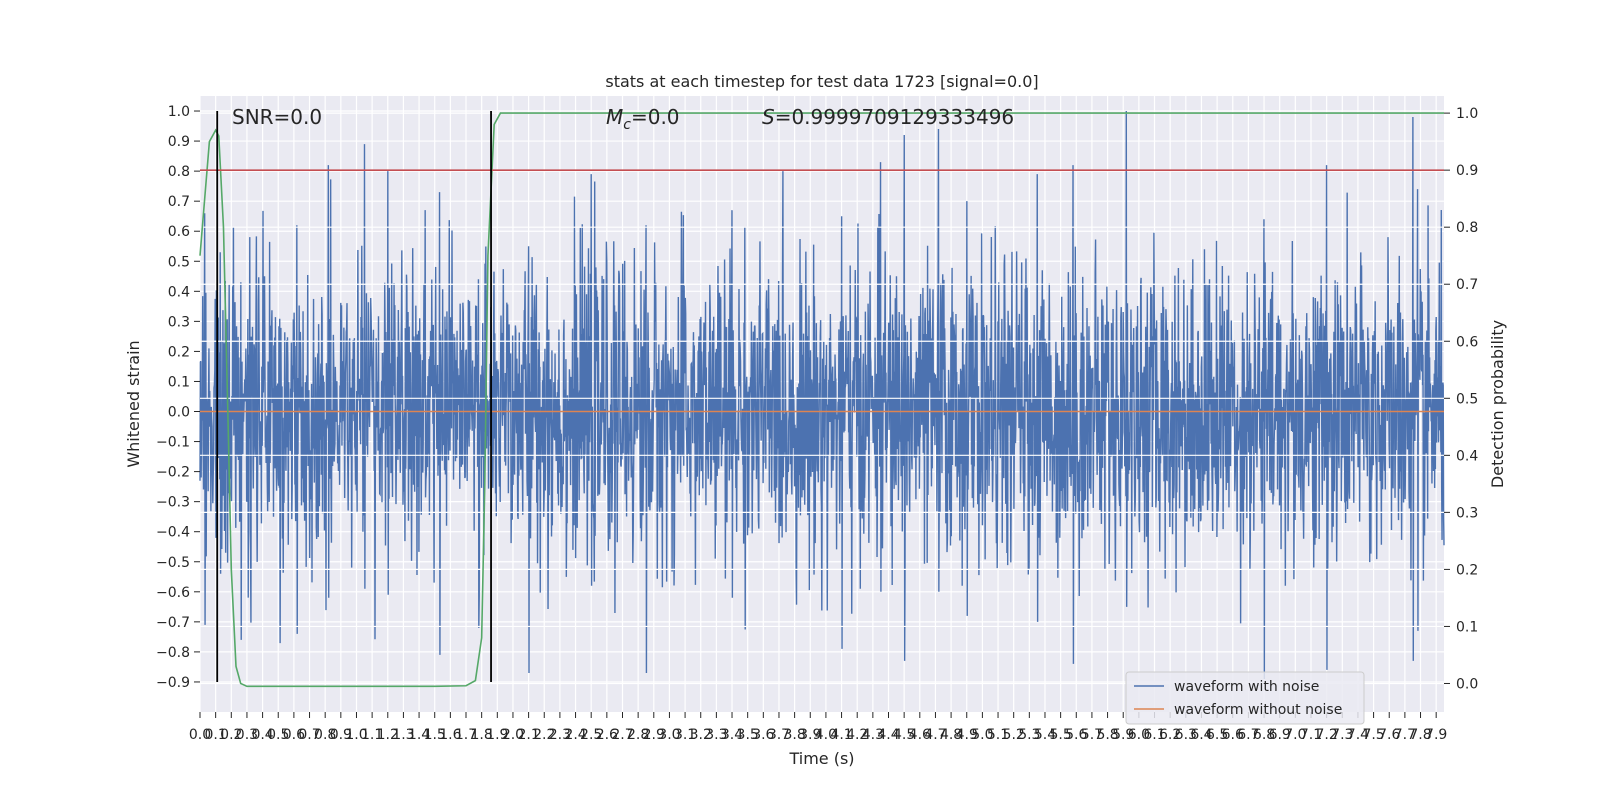  I want to click on x-tick-label: 0.5, so click(278, 735).